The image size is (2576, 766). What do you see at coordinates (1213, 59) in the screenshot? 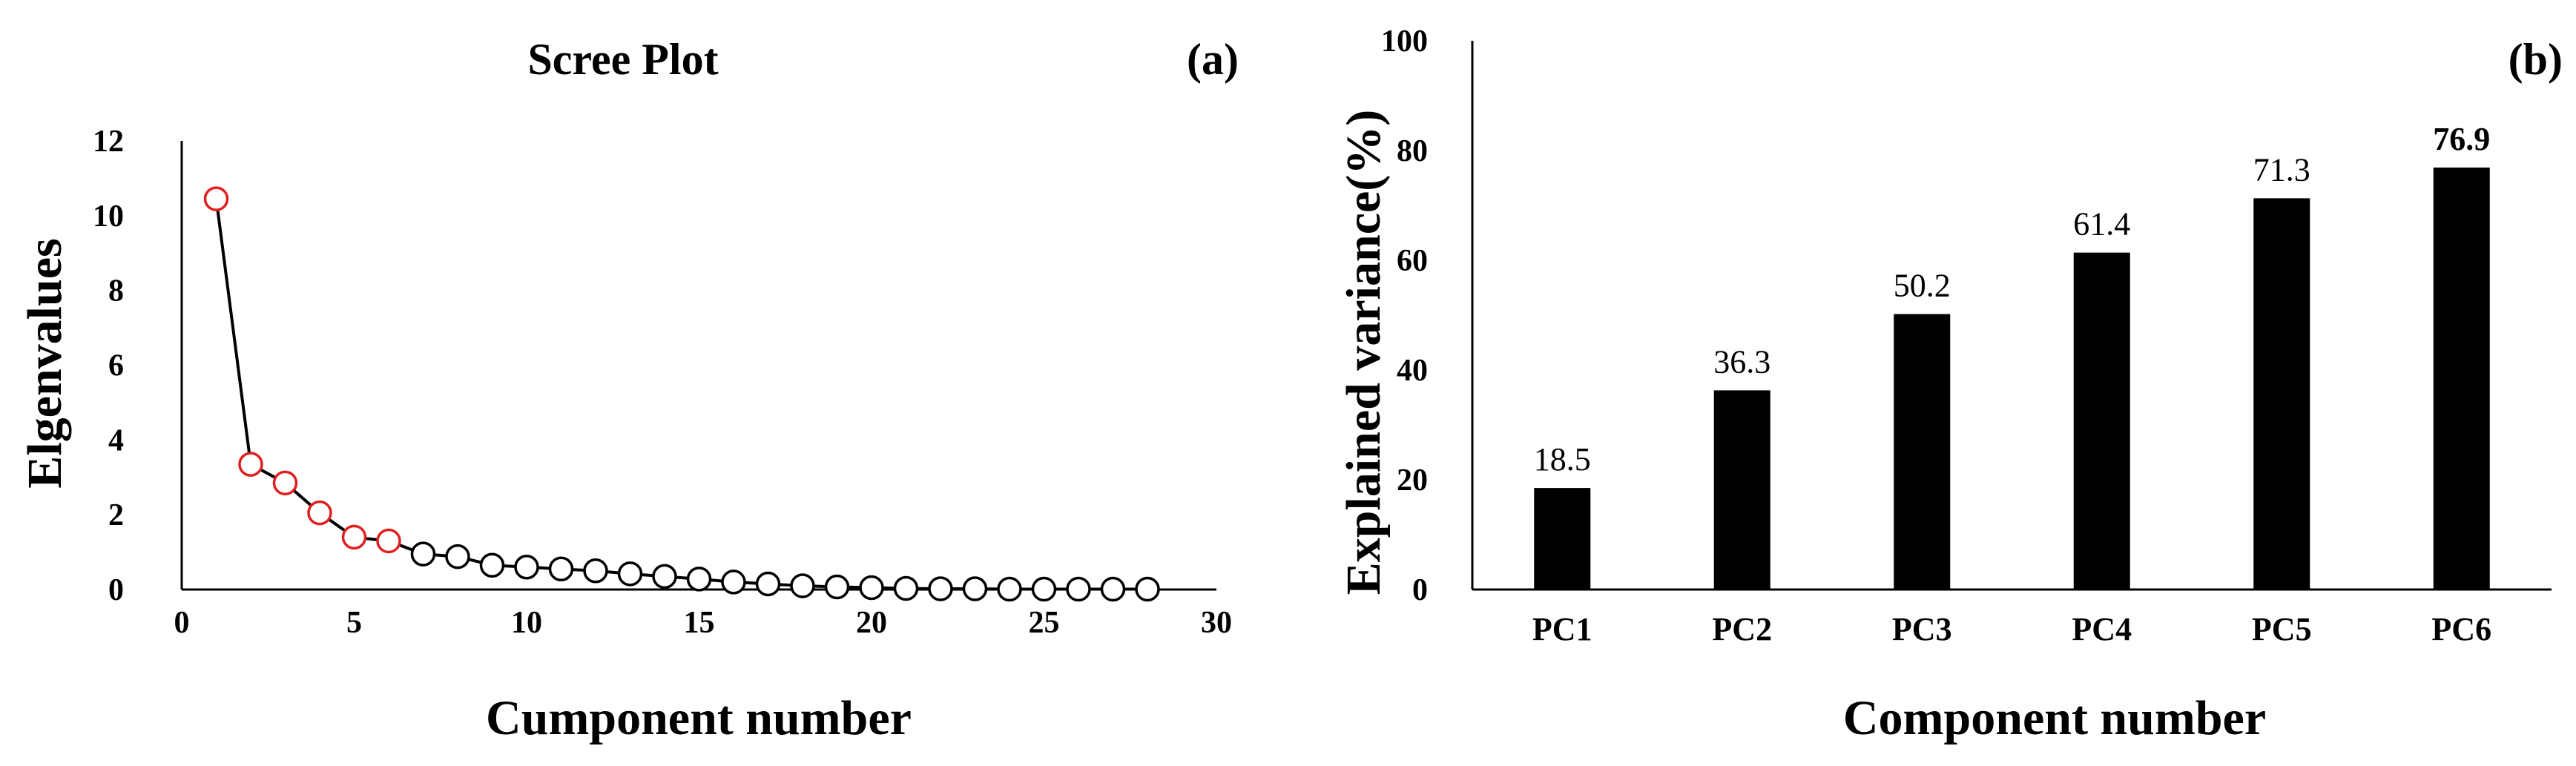
I see `panel-label-a: (a)` at bounding box center [1213, 59].